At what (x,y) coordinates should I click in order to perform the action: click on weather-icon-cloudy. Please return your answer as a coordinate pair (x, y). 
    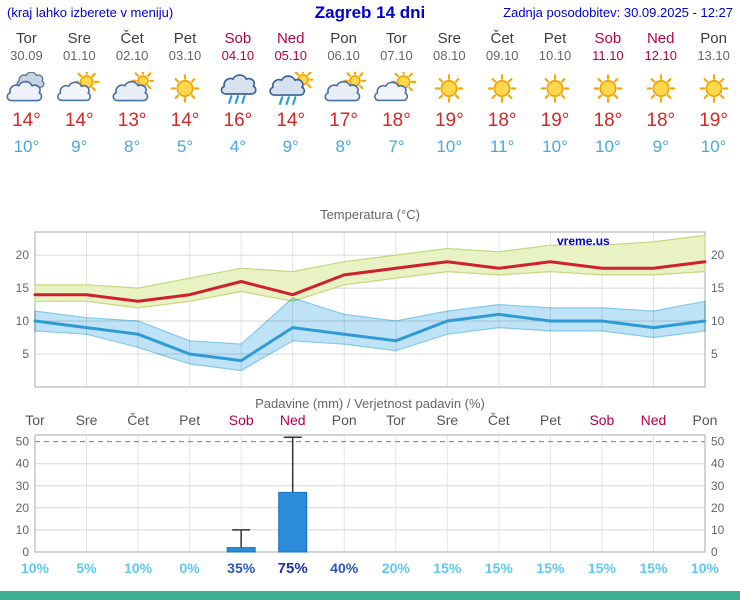
    Looking at the image, I should click on (25, 87).